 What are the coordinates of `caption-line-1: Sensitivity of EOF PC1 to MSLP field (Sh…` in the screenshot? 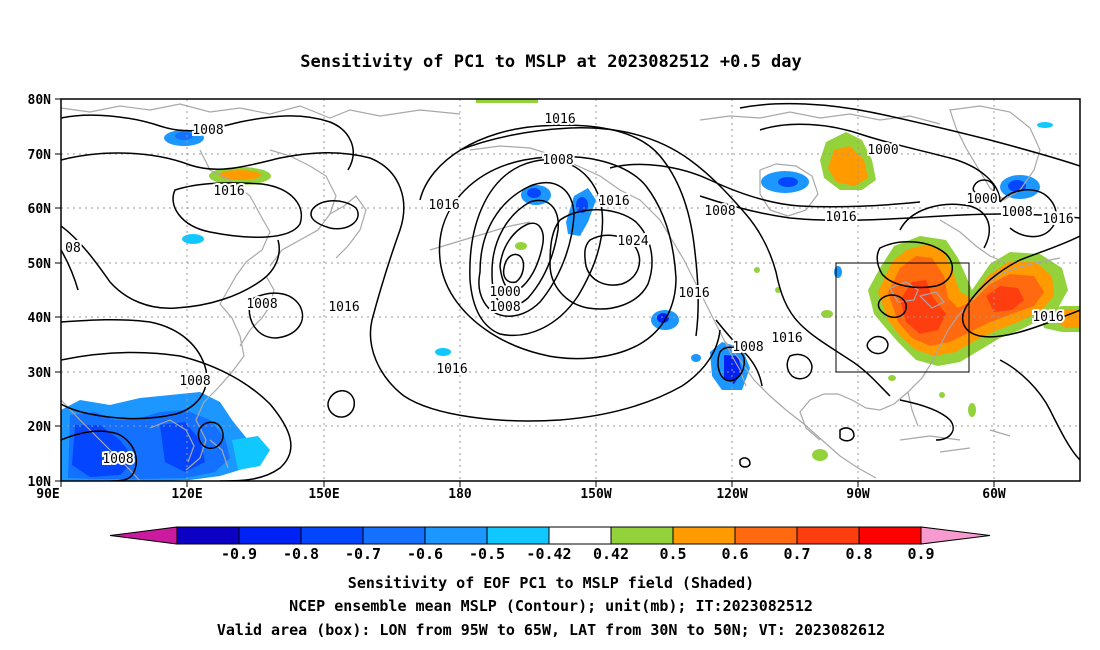 It's located at (551, 583).